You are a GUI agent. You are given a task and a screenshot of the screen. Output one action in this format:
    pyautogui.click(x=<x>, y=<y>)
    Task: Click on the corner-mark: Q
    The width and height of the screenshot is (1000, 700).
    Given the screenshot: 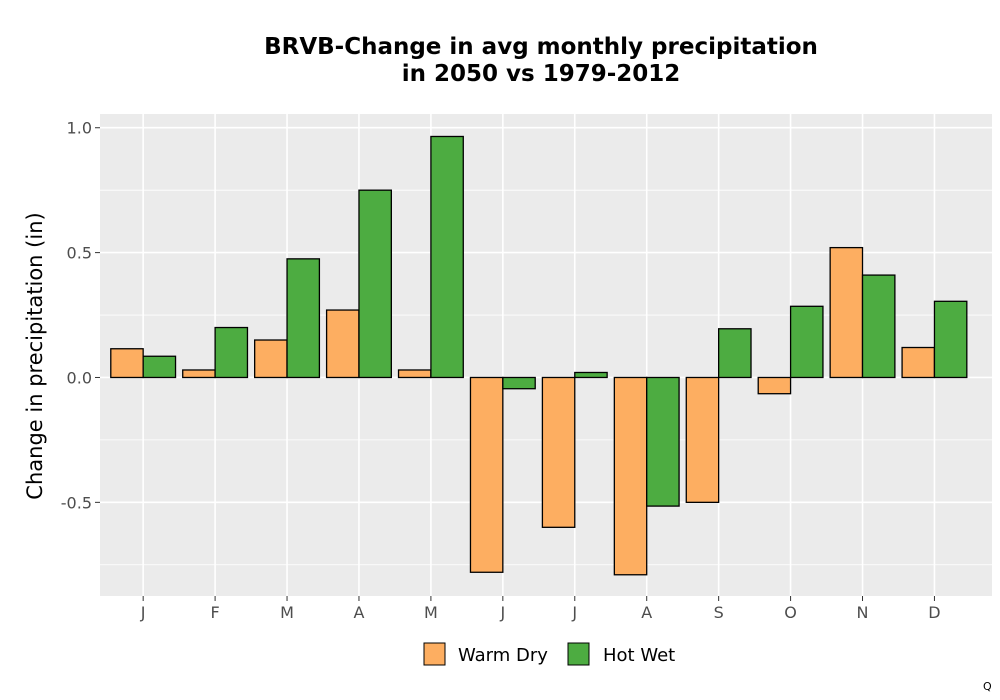 What is the action you would take?
    pyautogui.click(x=987, y=686)
    